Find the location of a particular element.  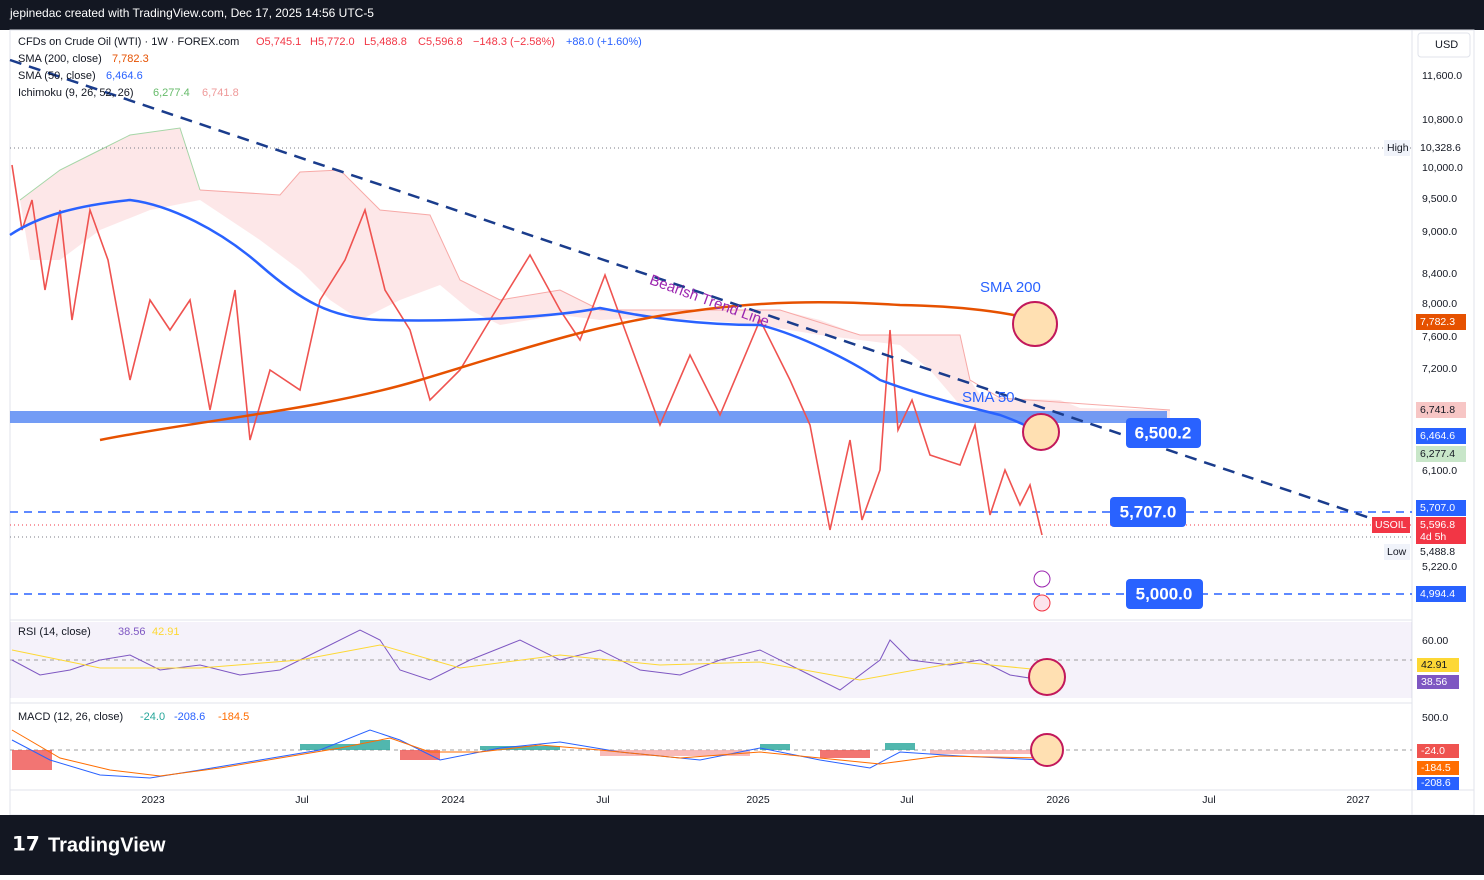

price-badge-text: 6,277.4 is located at coordinates (1437, 454).